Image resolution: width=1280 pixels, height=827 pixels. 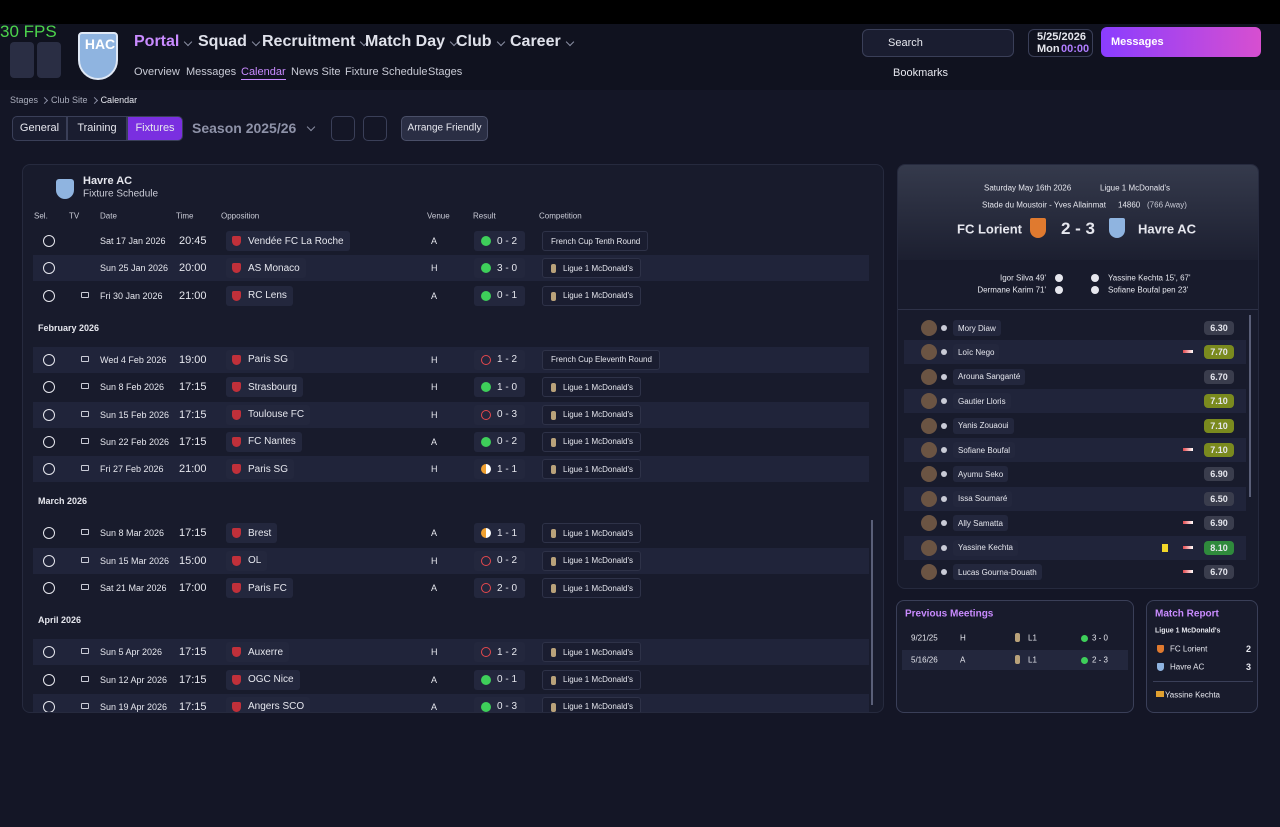 I want to click on scrollbar, so click(x=872, y=612).